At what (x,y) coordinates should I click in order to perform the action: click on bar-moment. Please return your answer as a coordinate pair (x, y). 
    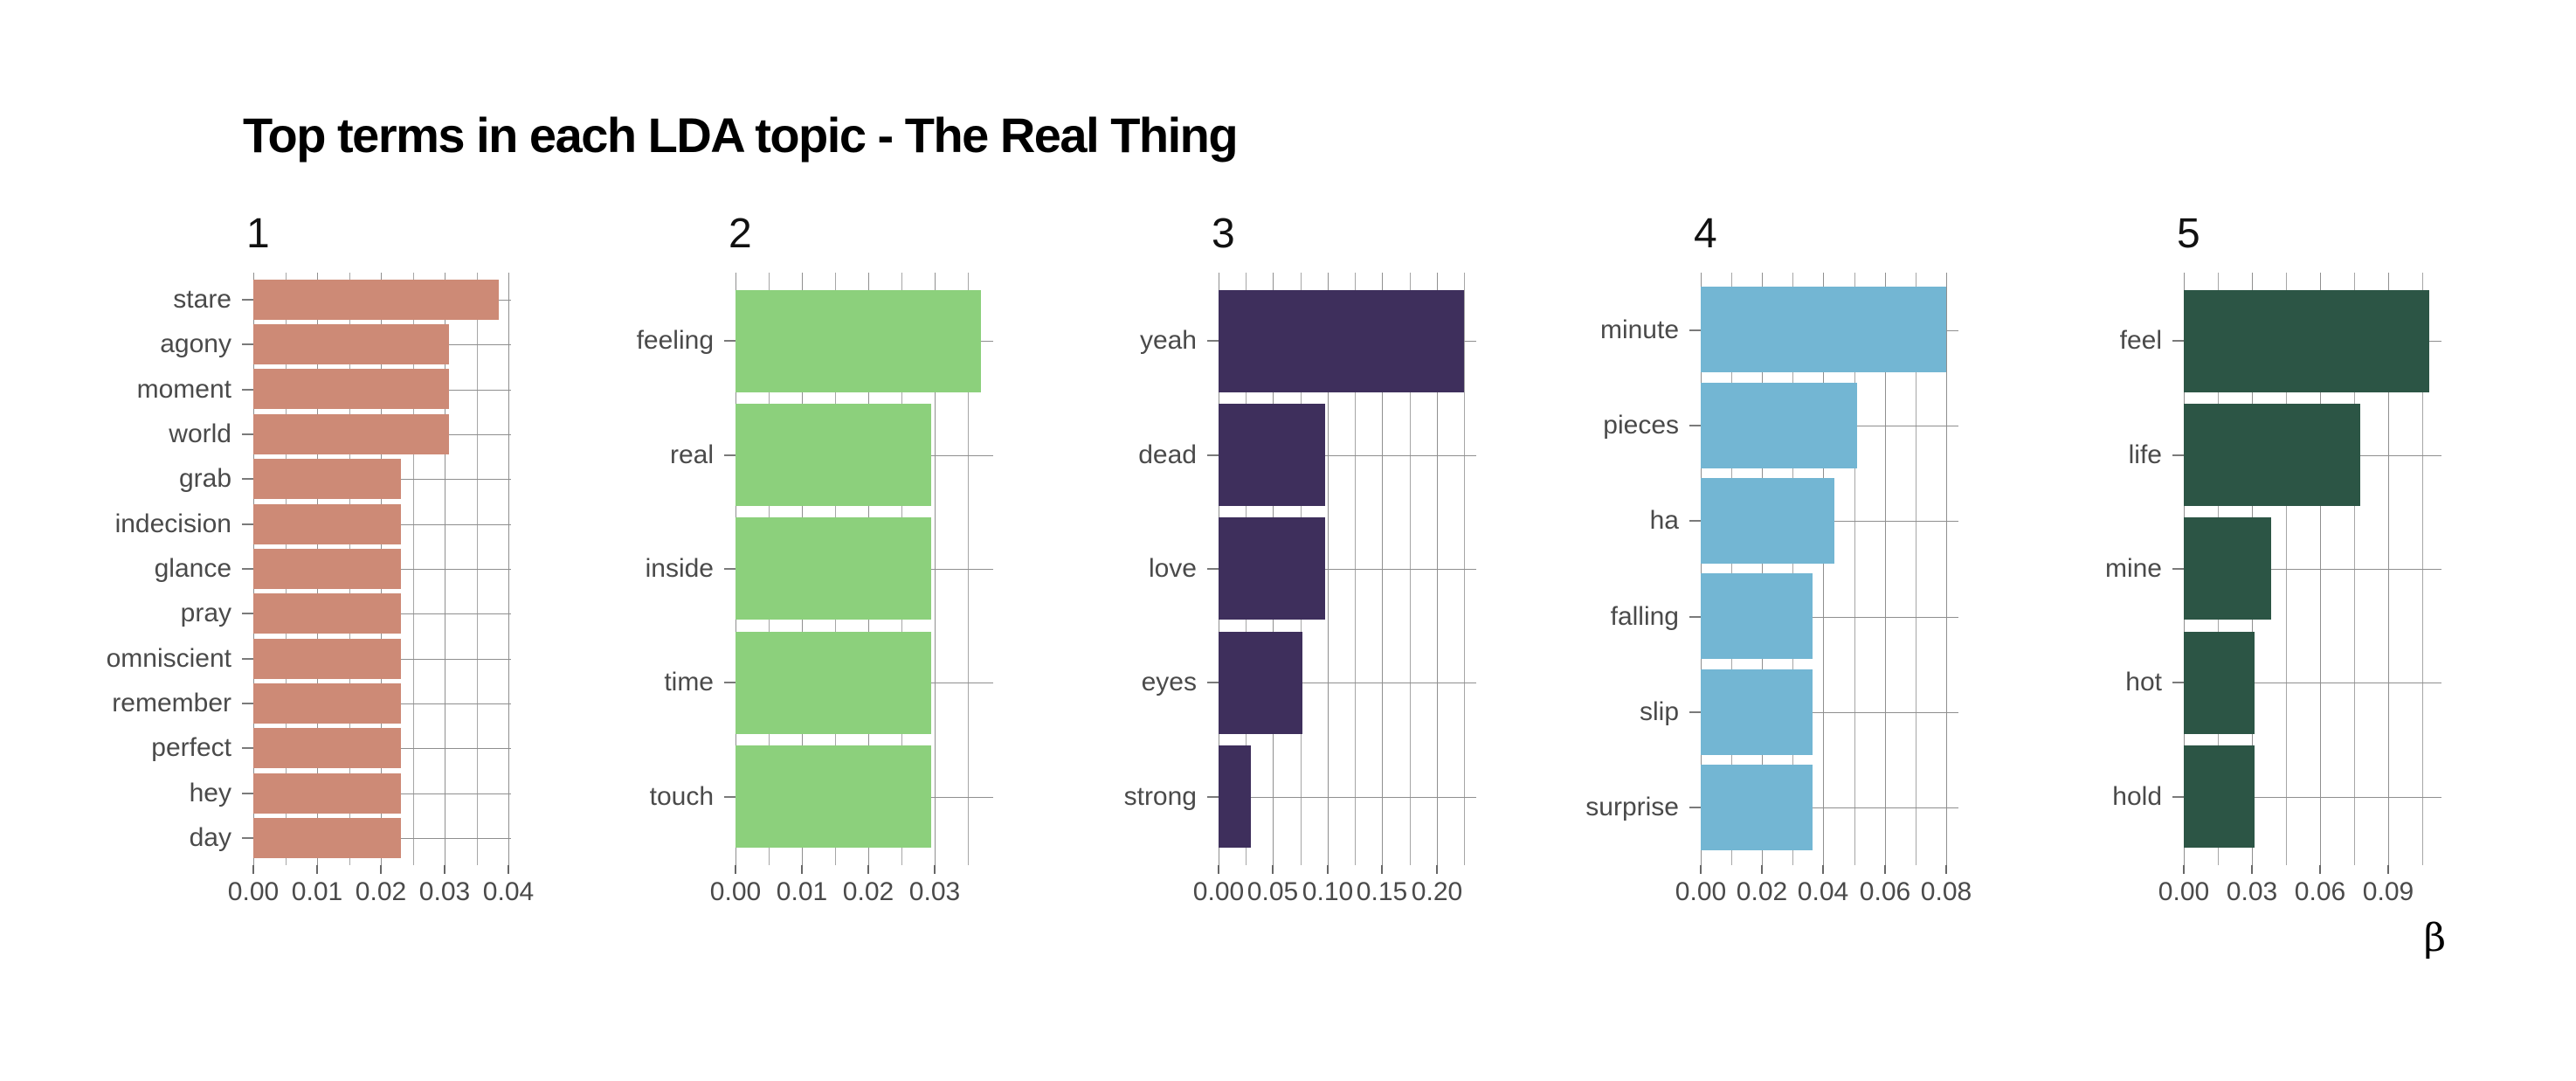
    Looking at the image, I should click on (351, 389).